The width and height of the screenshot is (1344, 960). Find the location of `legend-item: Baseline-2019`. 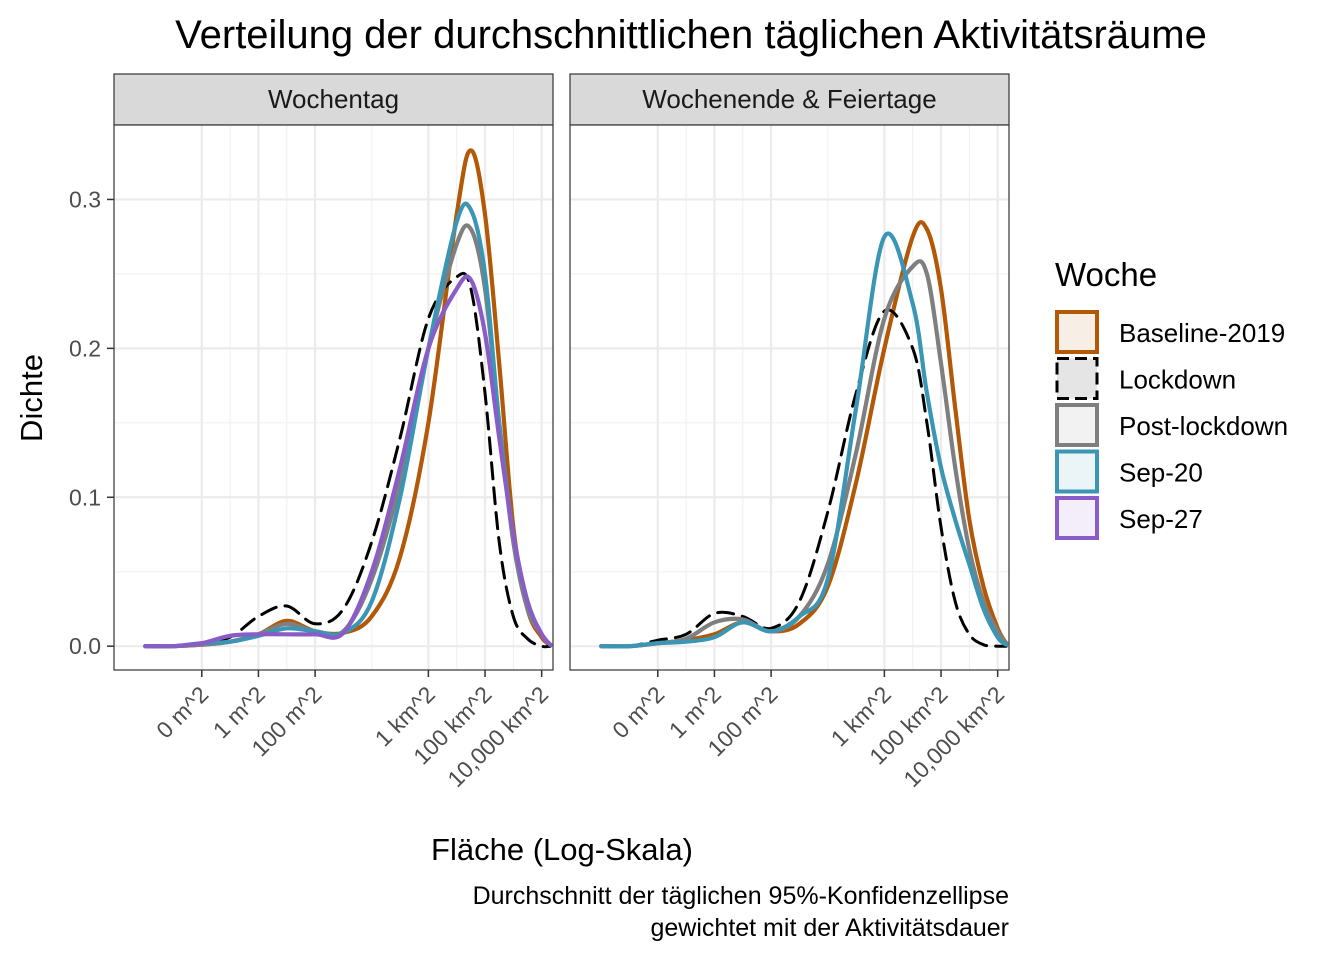

legend-item: Baseline-2019 is located at coordinates (1170, 332).